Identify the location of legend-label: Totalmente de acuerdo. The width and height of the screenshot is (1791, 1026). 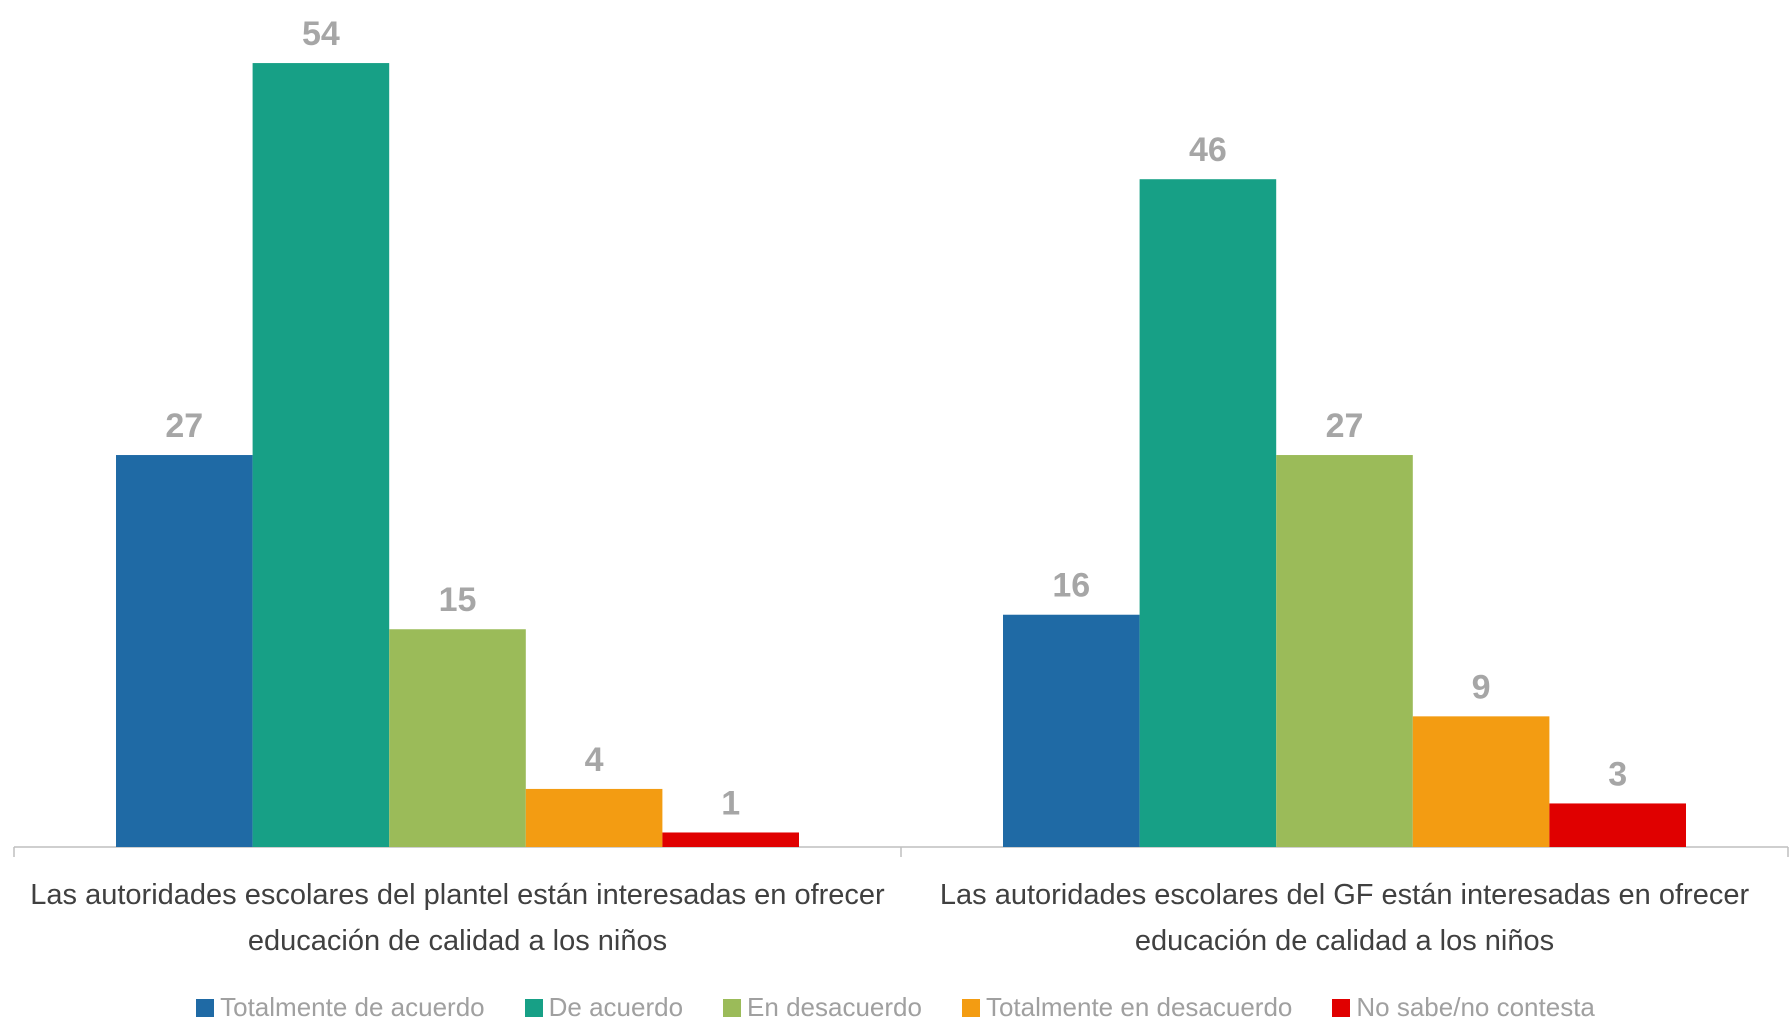
(352, 1007).